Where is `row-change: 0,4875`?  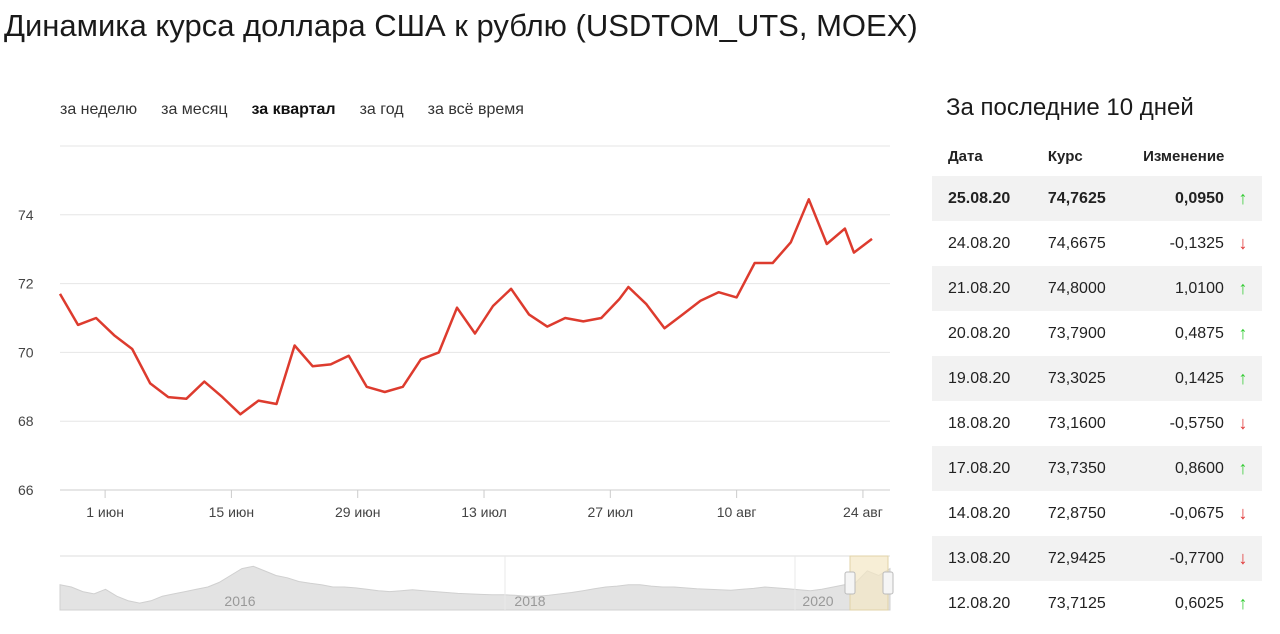
row-change: 0,4875 is located at coordinates (1199, 333).